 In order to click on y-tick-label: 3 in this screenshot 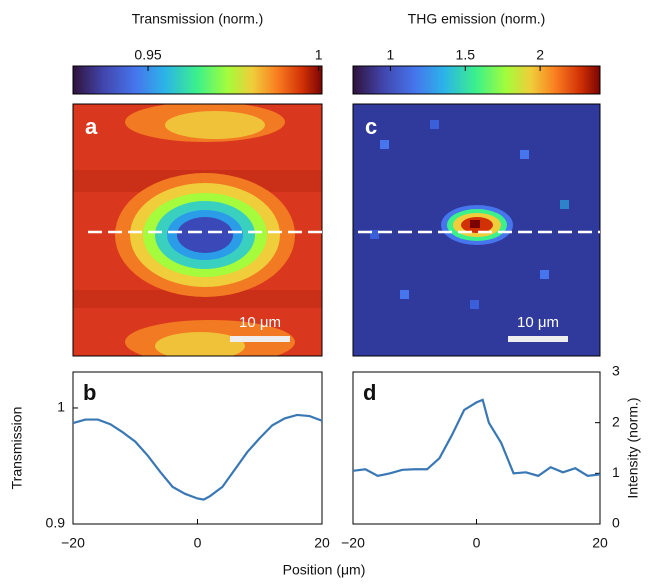, I will do `click(616, 371)`.